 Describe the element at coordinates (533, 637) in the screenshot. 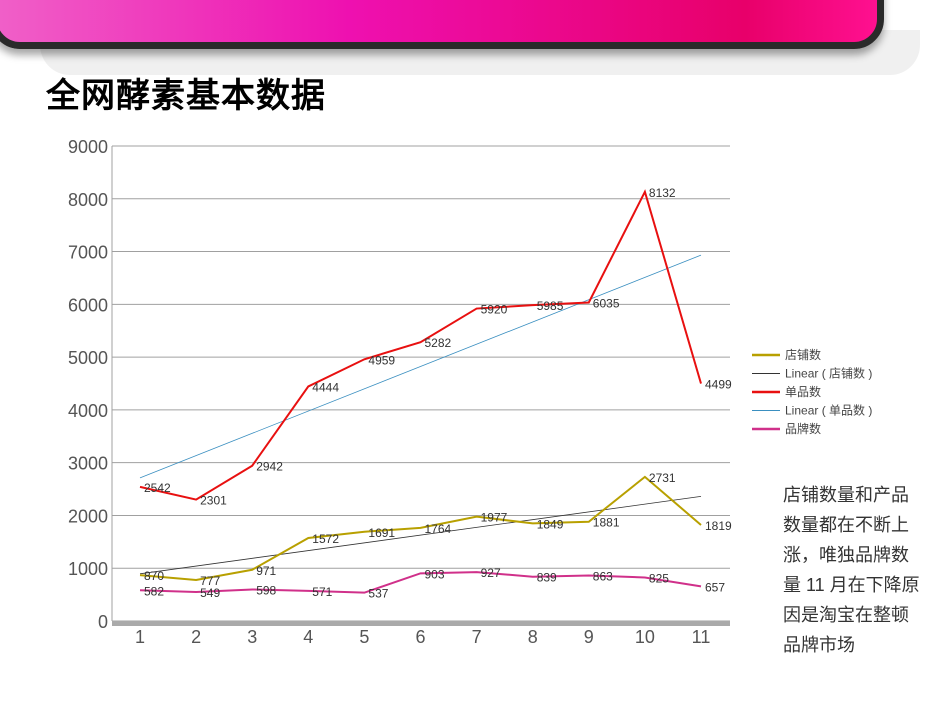

I see `x-tick-label: 8` at that location.